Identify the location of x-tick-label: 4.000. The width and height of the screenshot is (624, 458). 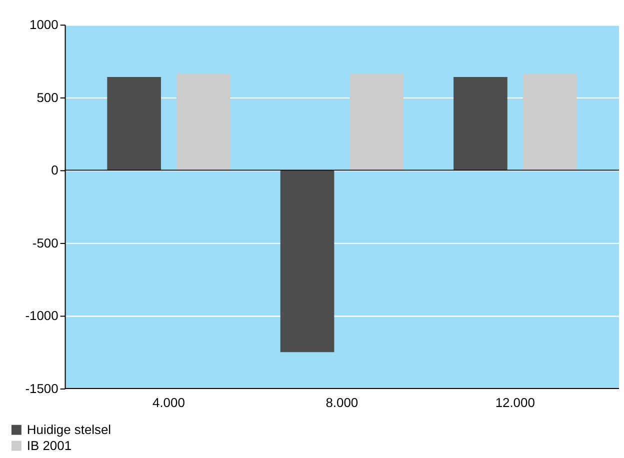
(168, 402).